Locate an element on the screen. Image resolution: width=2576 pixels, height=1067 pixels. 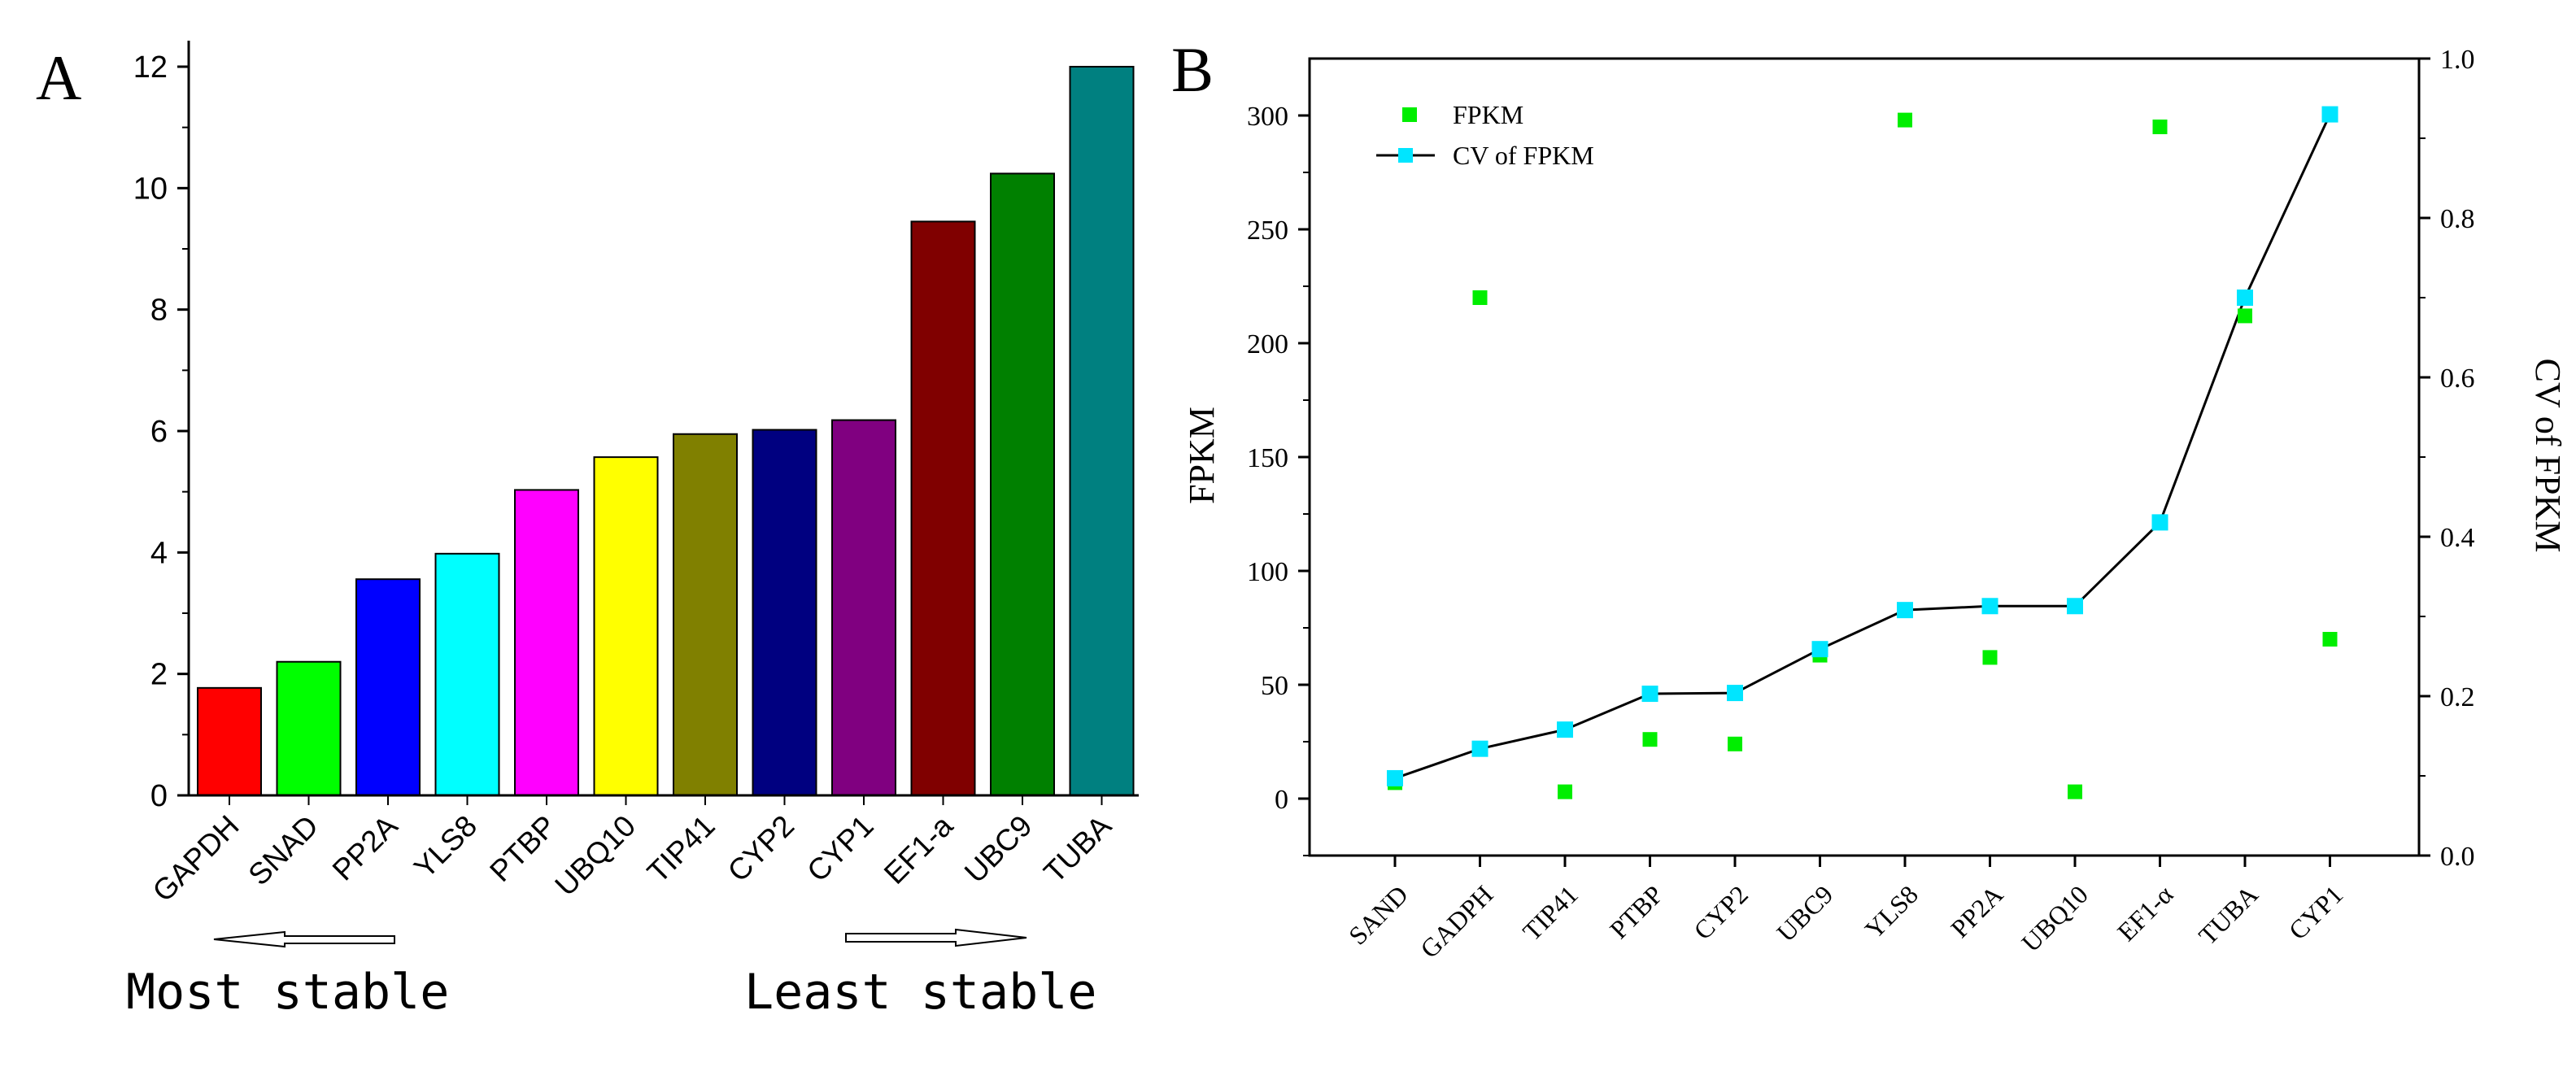
fpkm-point-tuba is located at coordinates (2245, 316).